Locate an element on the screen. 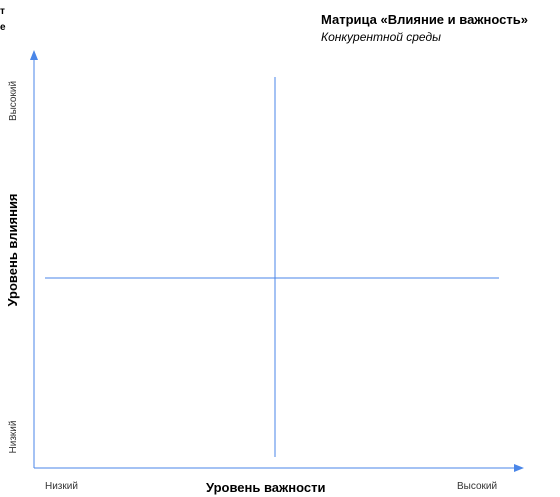 This screenshot has height=497, width=560. matrix-subtitle: Конкурентной среды is located at coordinates (381, 37).